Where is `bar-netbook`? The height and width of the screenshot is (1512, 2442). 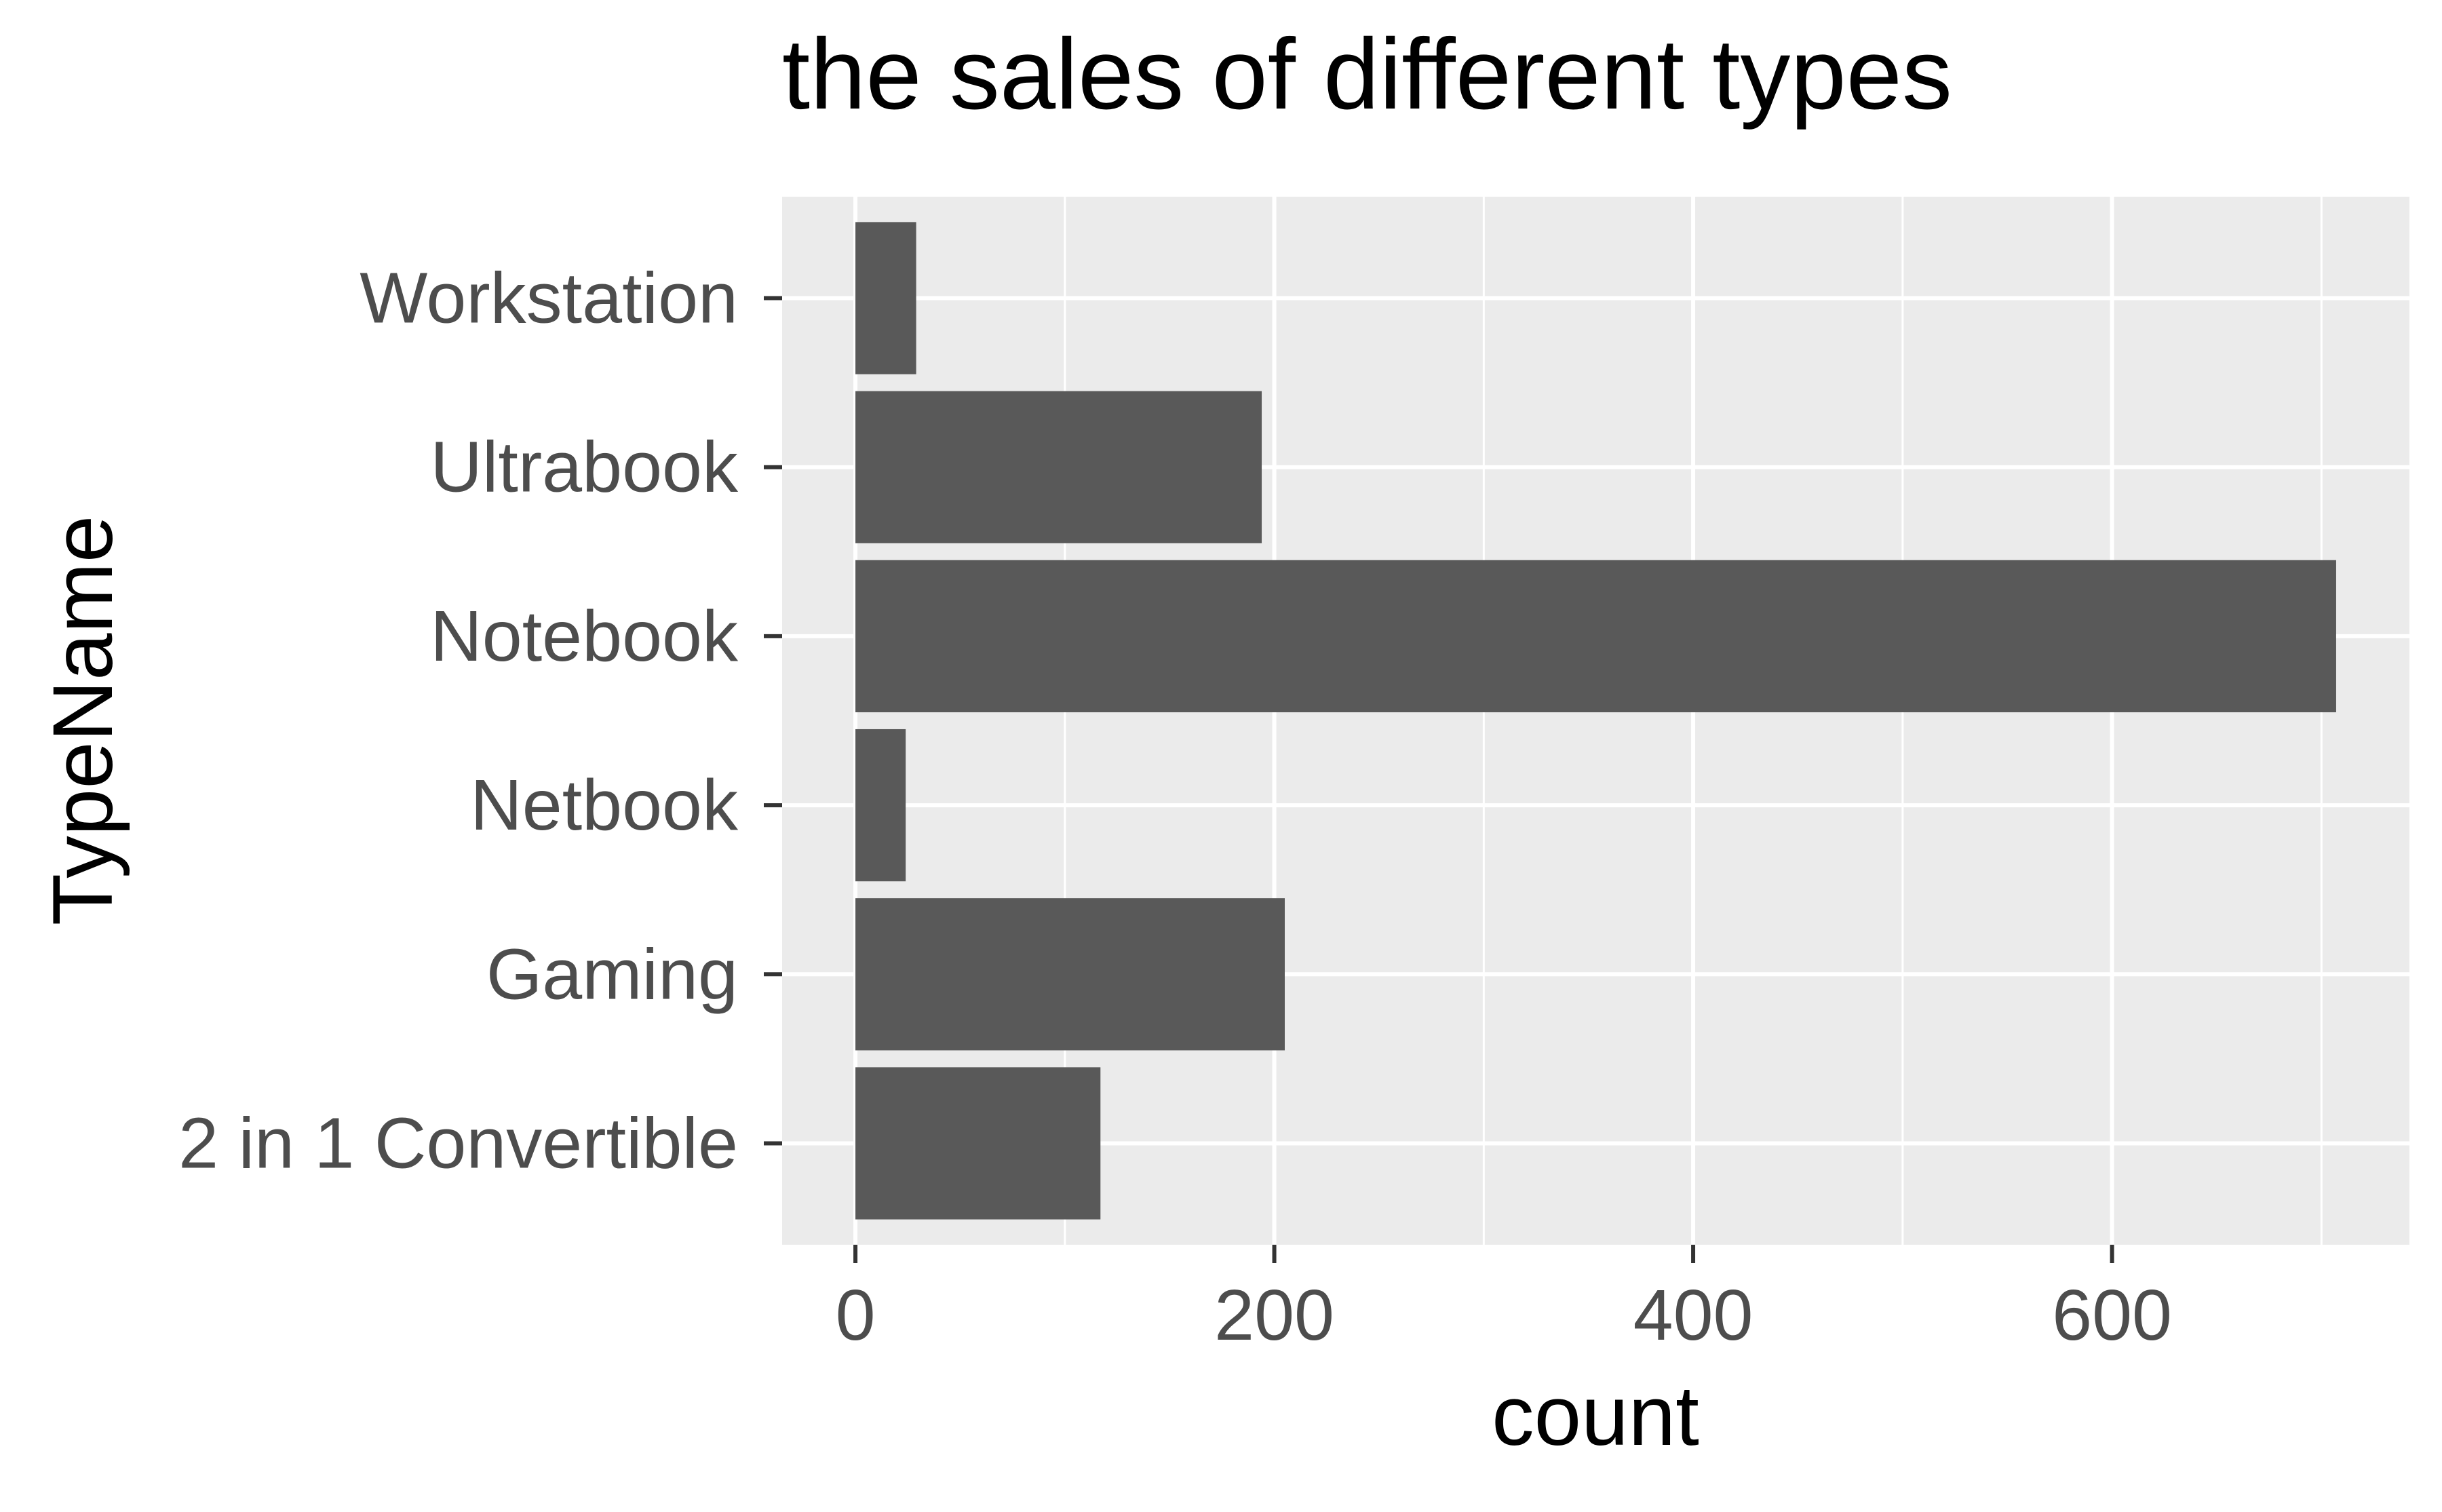 bar-netbook is located at coordinates (880, 806).